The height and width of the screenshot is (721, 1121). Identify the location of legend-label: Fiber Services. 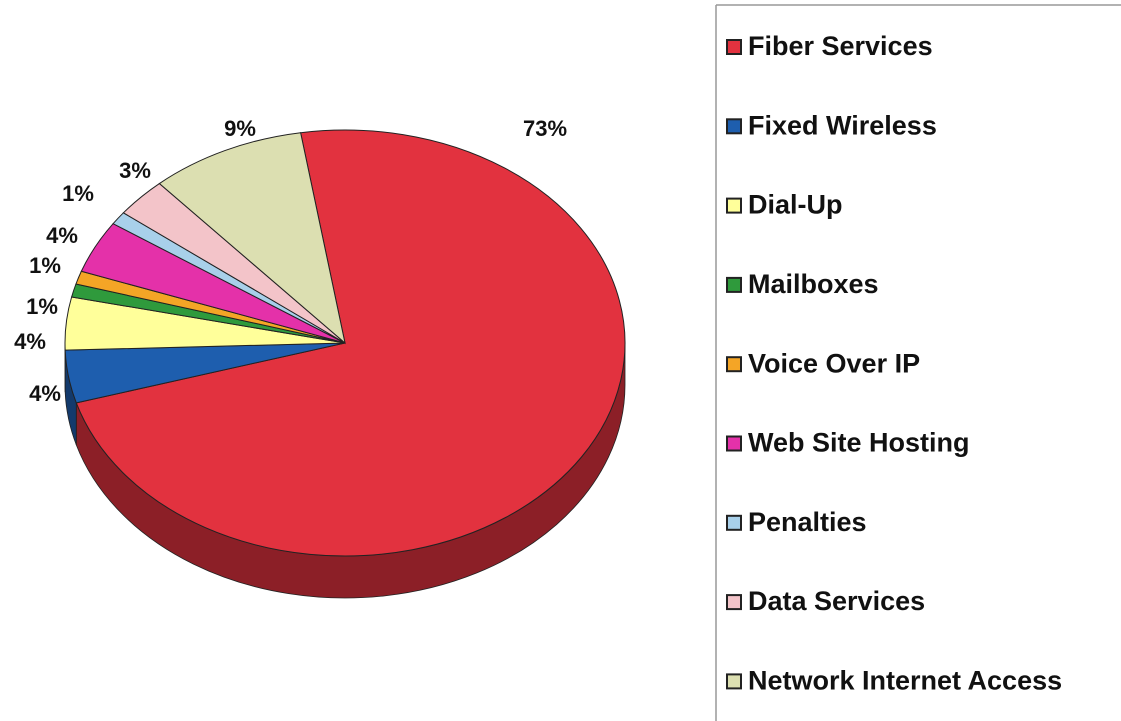
(840, 46).